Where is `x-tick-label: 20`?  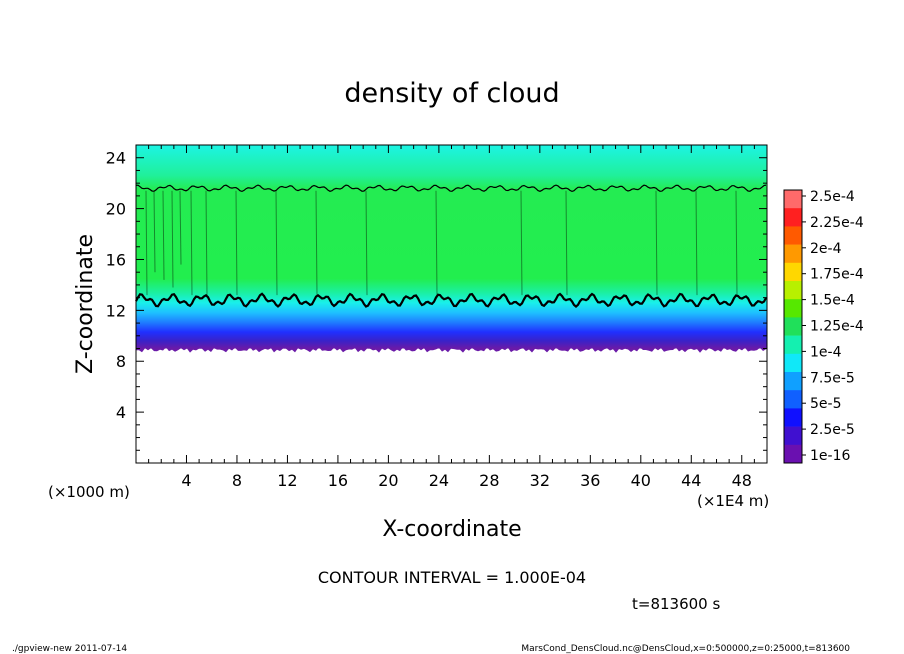 x-tick-label: 20 is located at coordinates (388, 480).